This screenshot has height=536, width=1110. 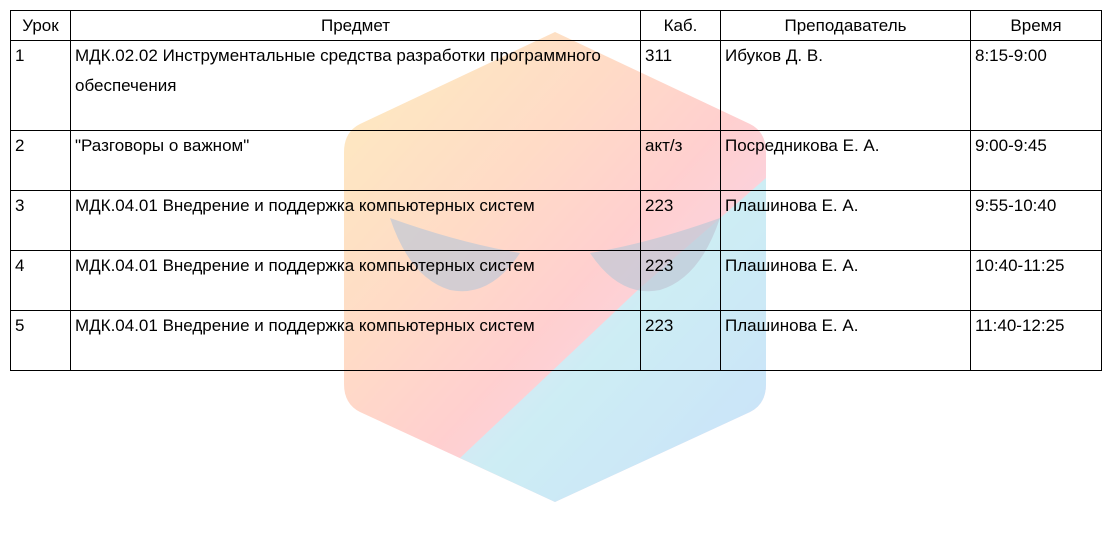 I want to click on lesson-number: 2, so click(x=40, y=160).